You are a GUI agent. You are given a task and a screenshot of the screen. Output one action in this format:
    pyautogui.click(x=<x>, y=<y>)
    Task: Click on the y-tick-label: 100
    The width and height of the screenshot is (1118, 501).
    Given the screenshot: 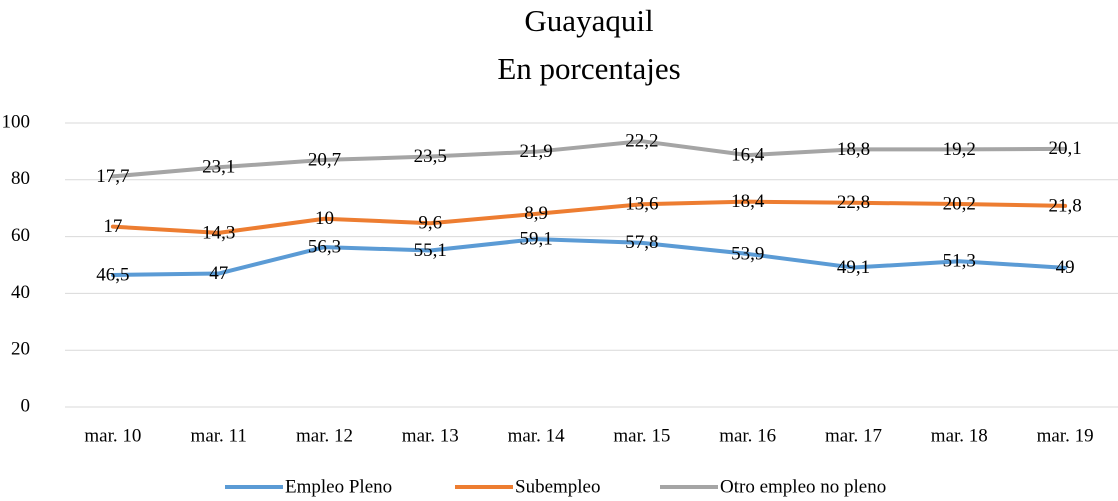 What is the action you would take?
    pyautogui.click(x=16, y=121)
    